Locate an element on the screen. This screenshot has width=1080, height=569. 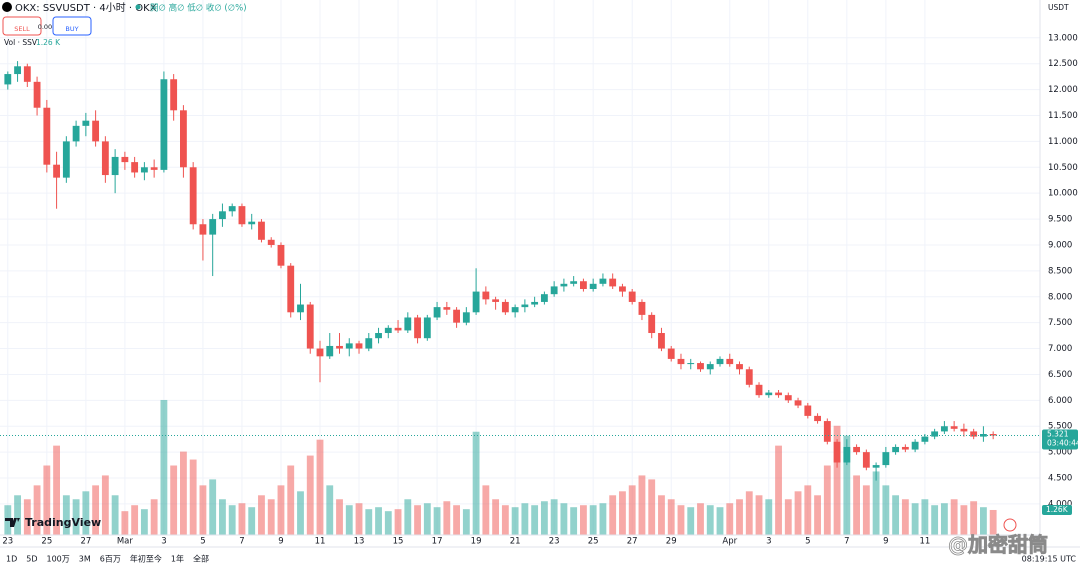
buy-button is located at coordinates (72, 26).